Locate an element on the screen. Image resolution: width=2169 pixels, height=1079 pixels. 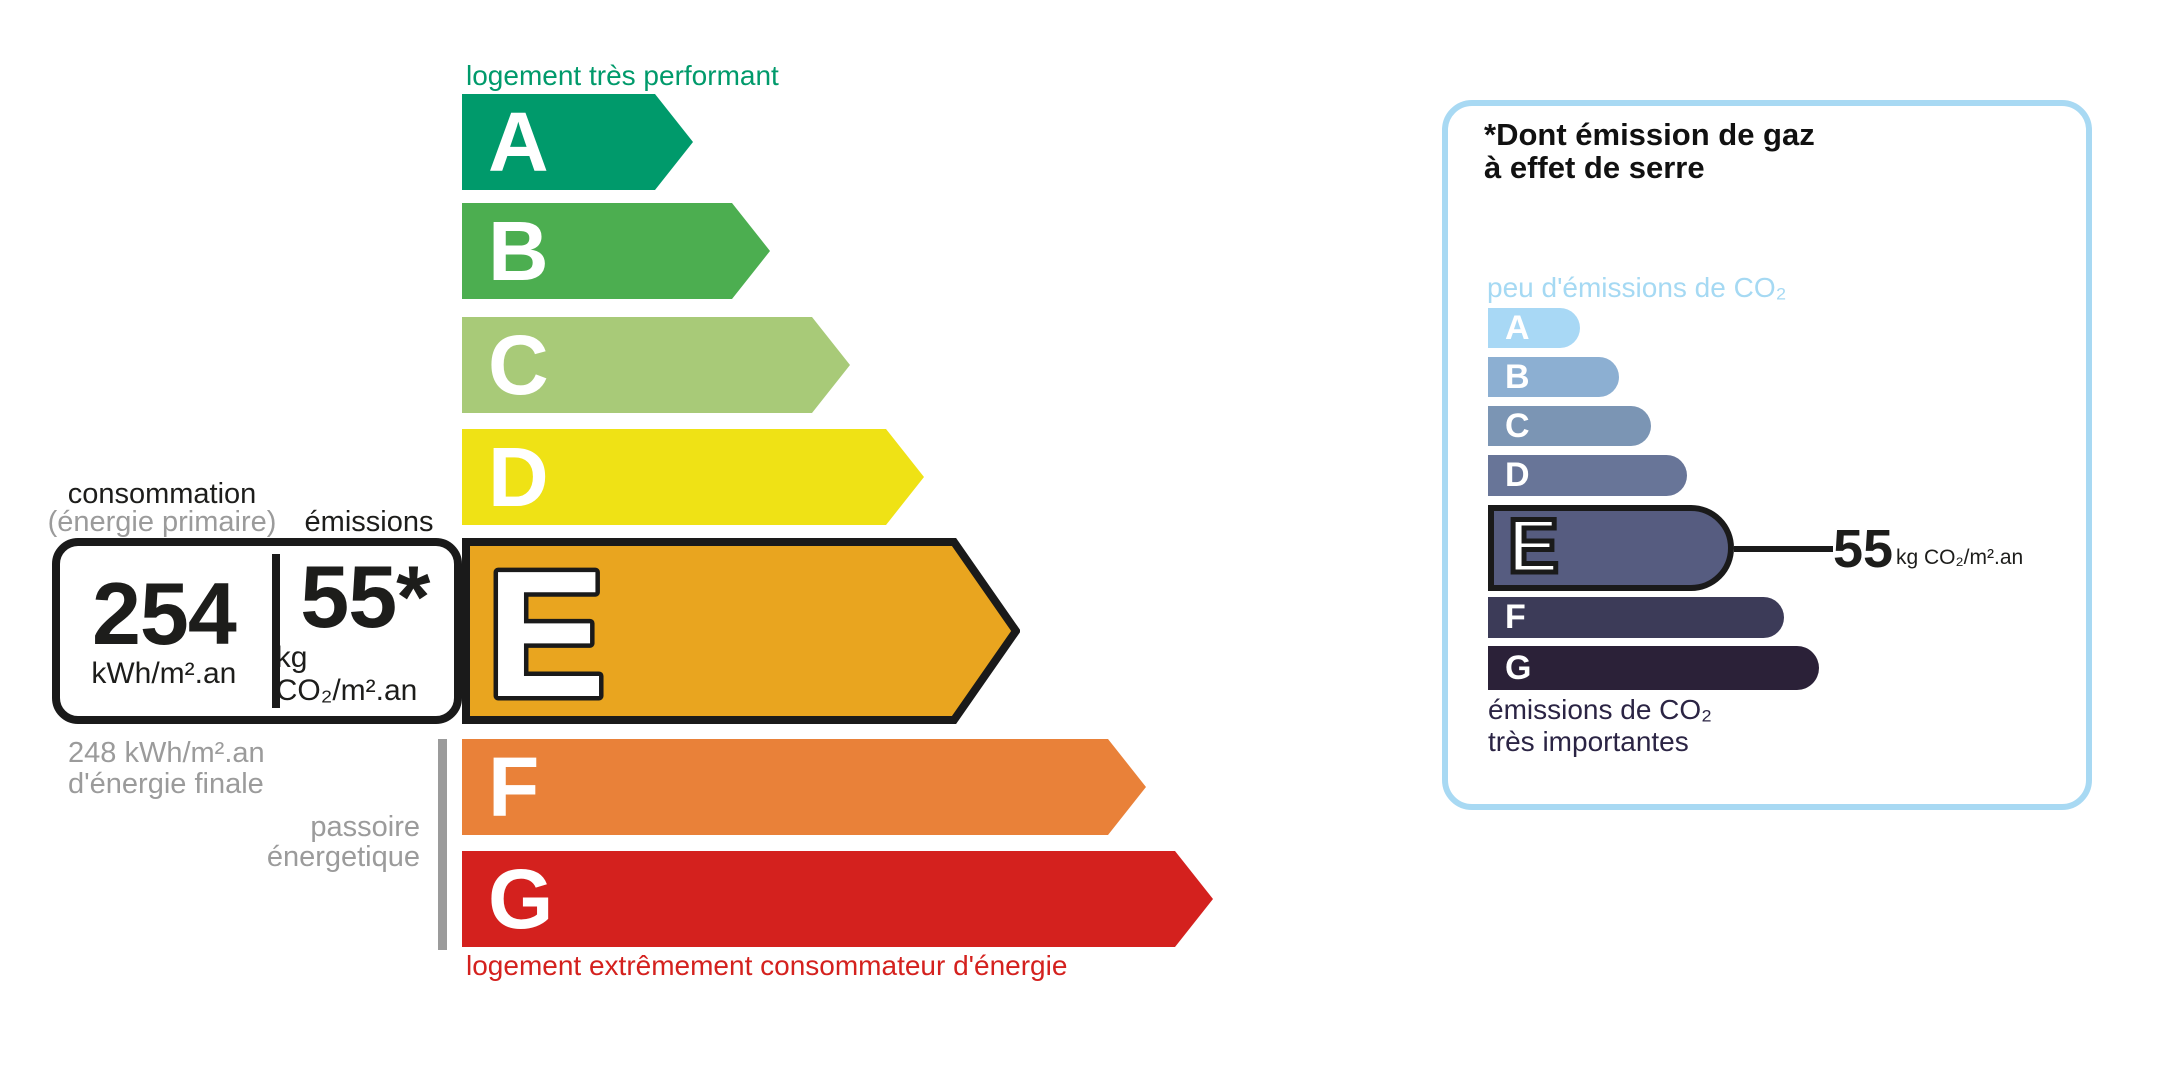
energy-class-e-letter: E is located at coordinates (546, 631).